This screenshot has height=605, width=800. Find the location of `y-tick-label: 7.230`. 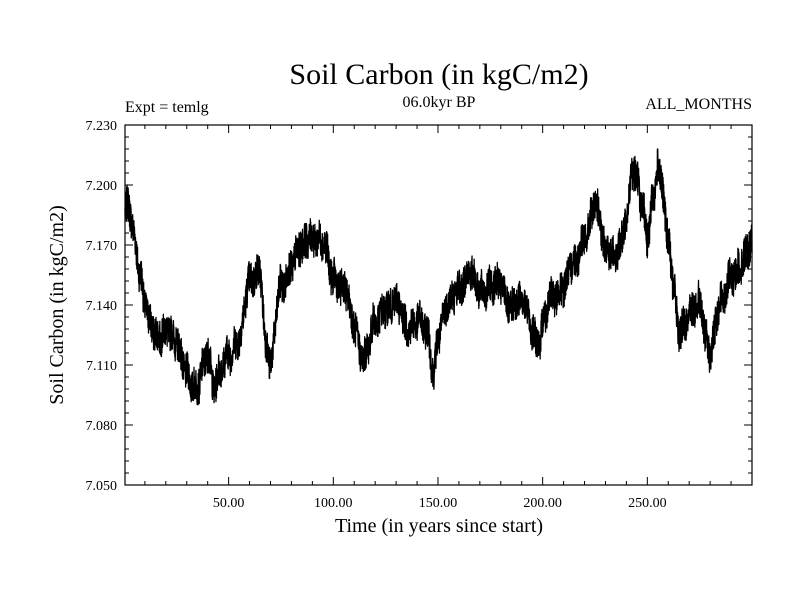

y-tick-label: 7.230 is located at coordinates (102, 126).